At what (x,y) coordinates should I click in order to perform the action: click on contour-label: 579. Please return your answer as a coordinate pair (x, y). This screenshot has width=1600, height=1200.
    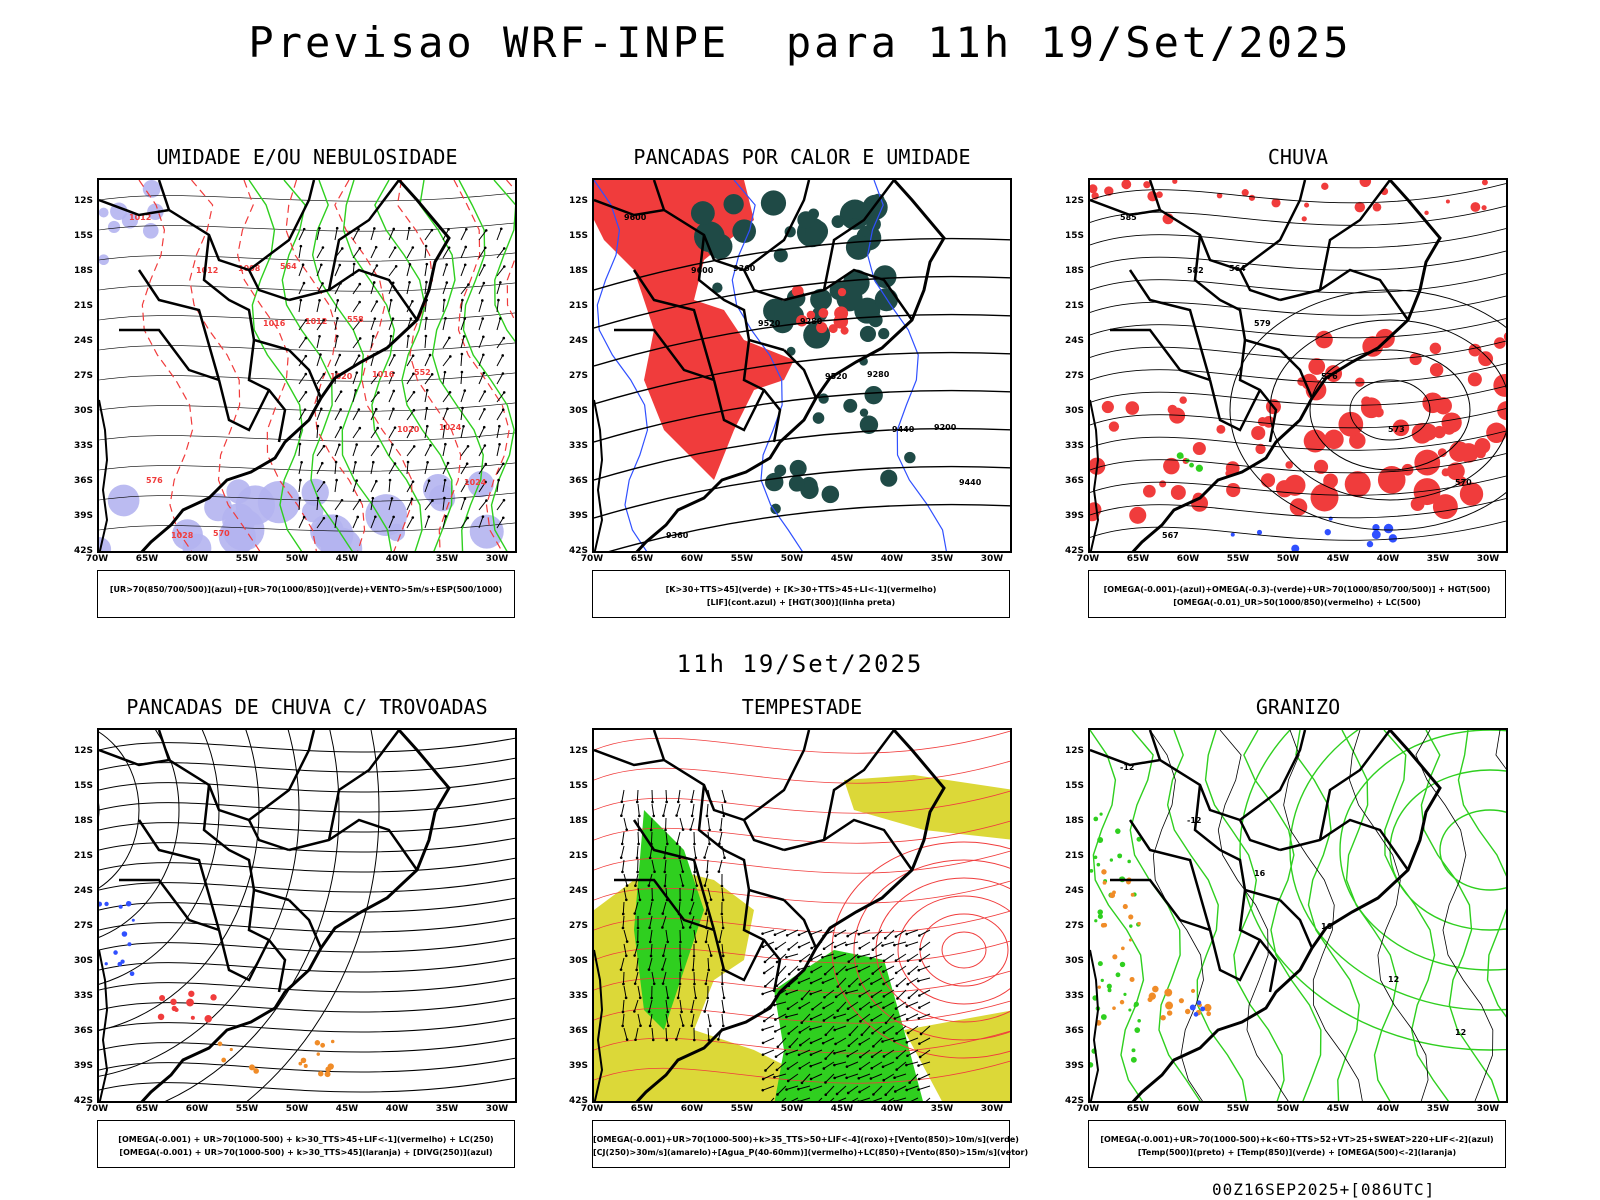
    Looking at the image, I should click on (1262, 323).